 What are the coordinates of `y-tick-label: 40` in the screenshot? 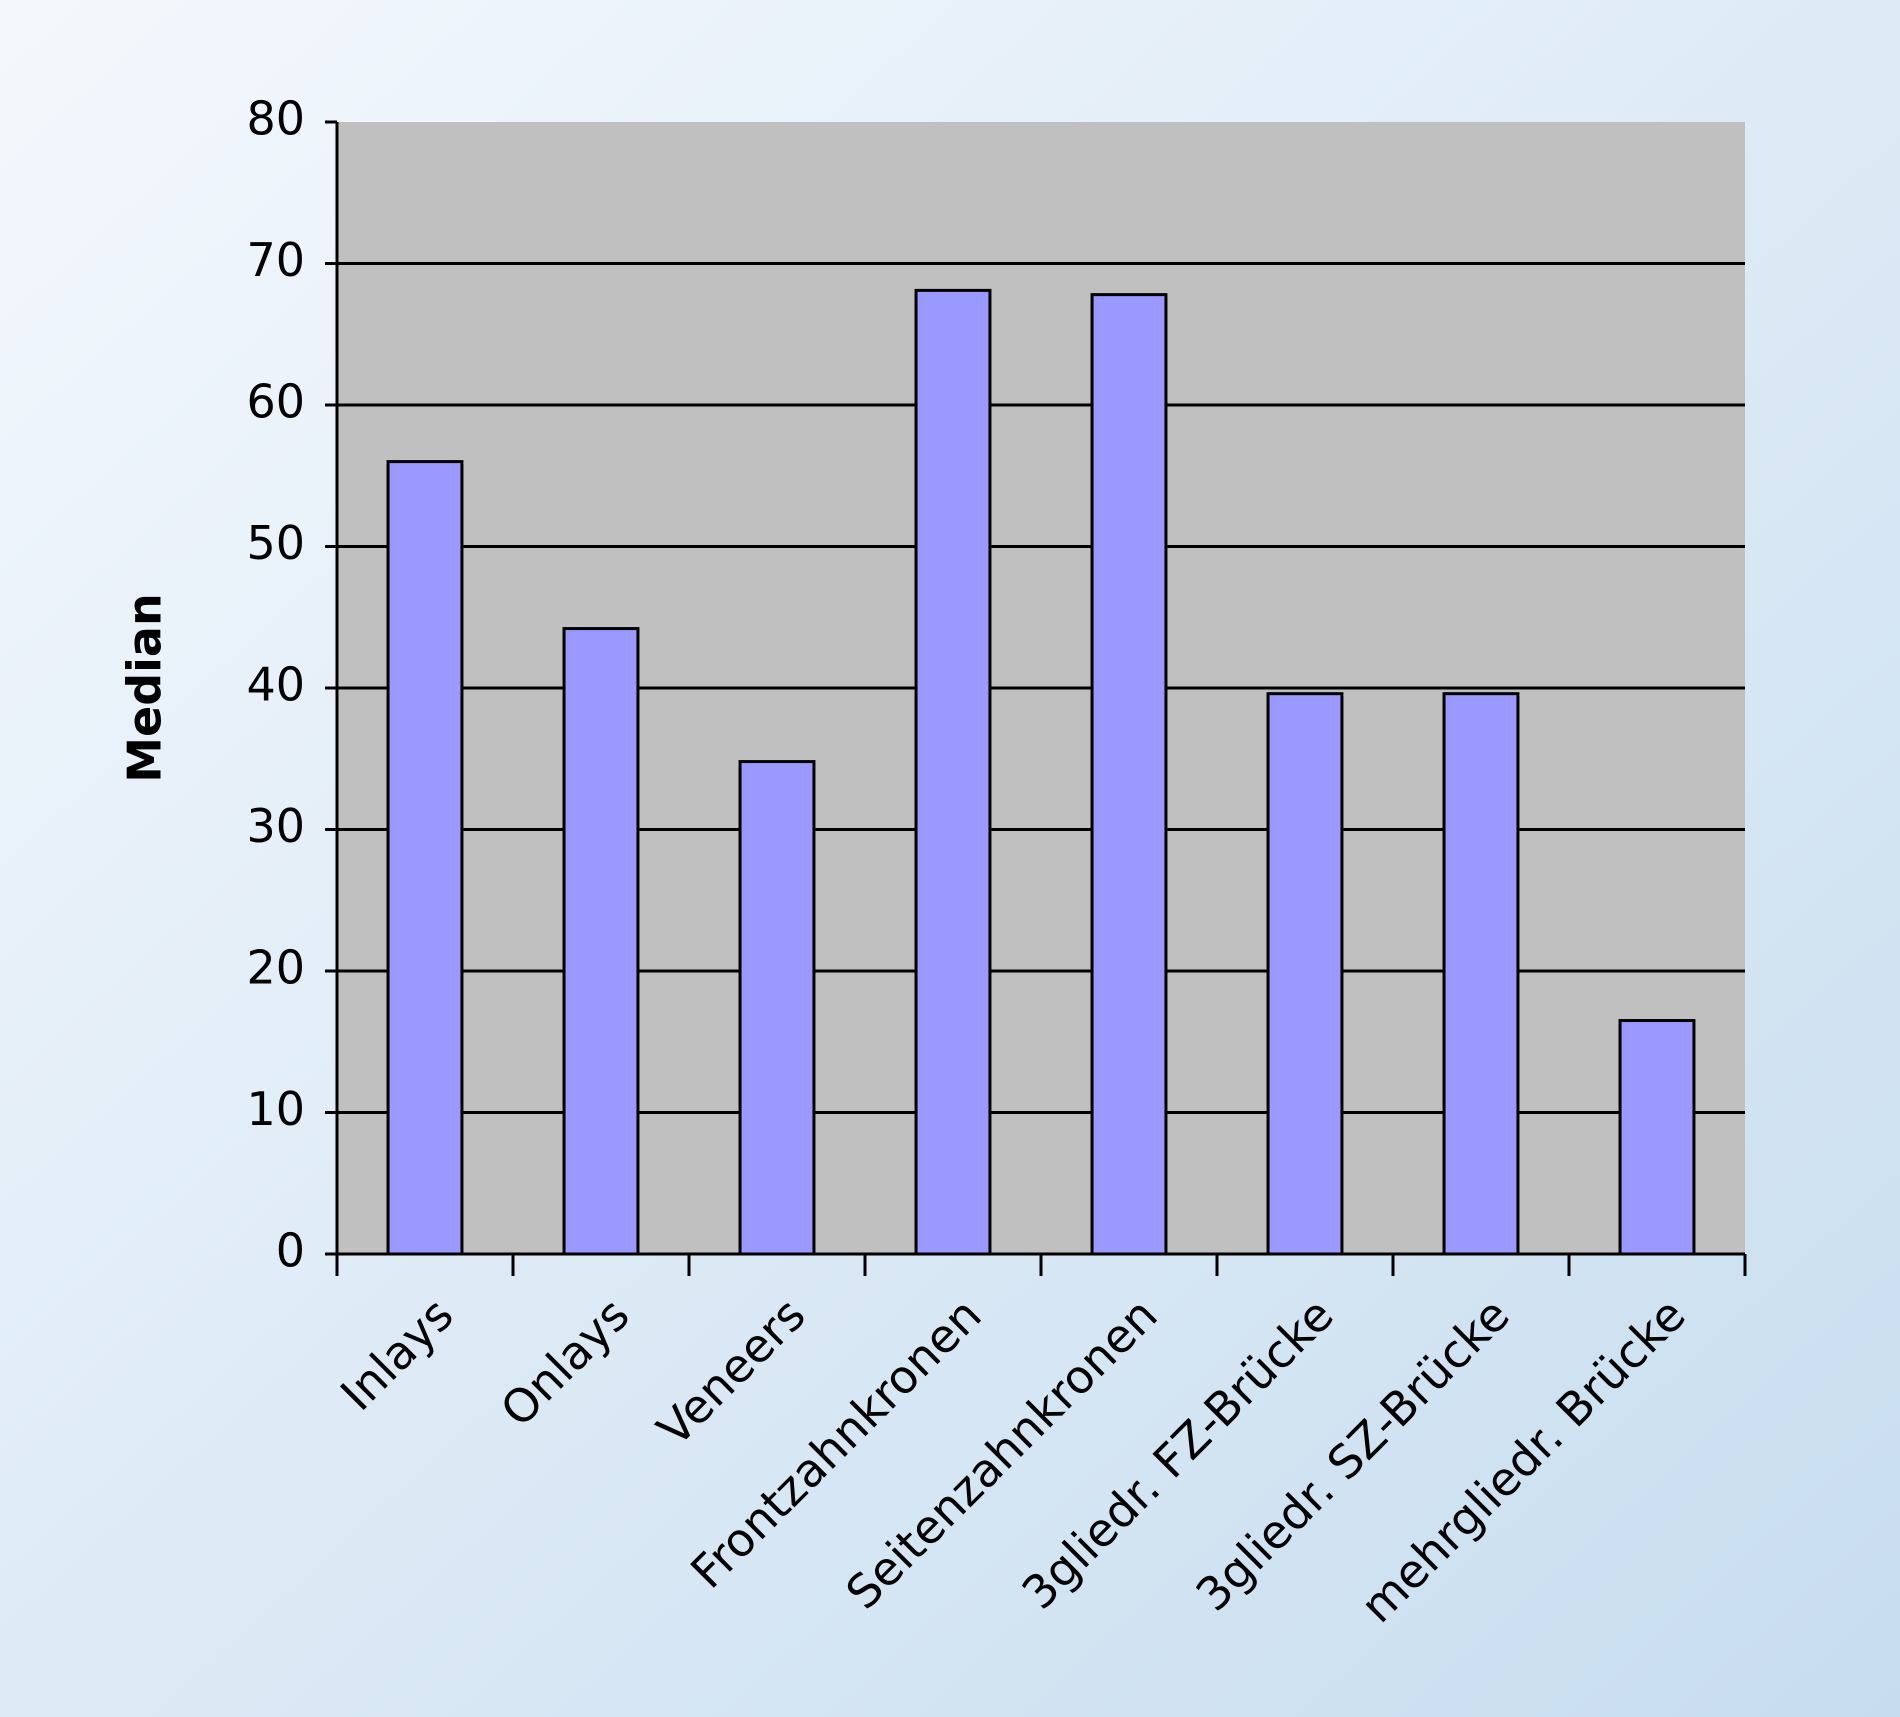 It's located at (275, 685).